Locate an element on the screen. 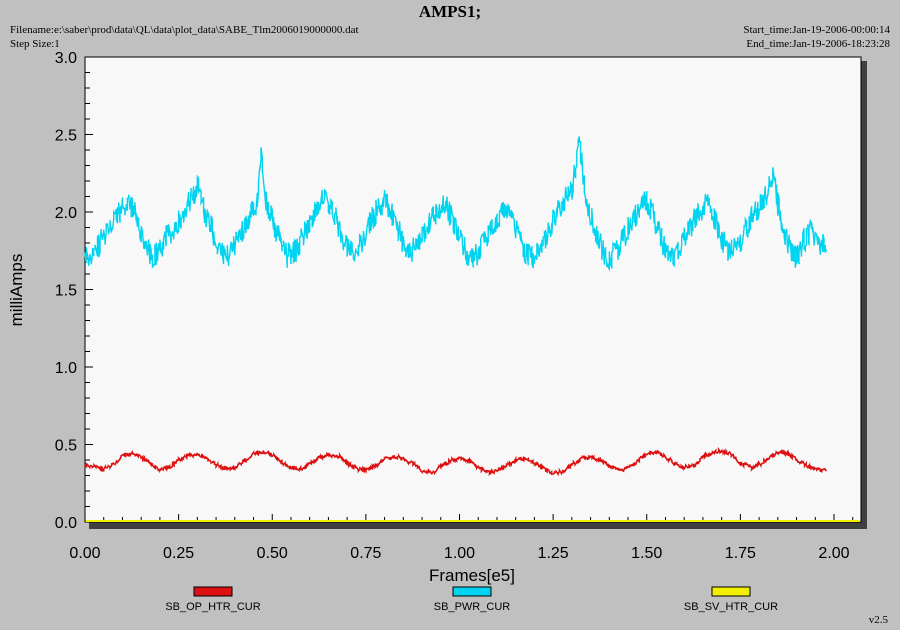 The image size is (900, 630). y-tick-label: 1.5 is located at coordinates (66, 291).